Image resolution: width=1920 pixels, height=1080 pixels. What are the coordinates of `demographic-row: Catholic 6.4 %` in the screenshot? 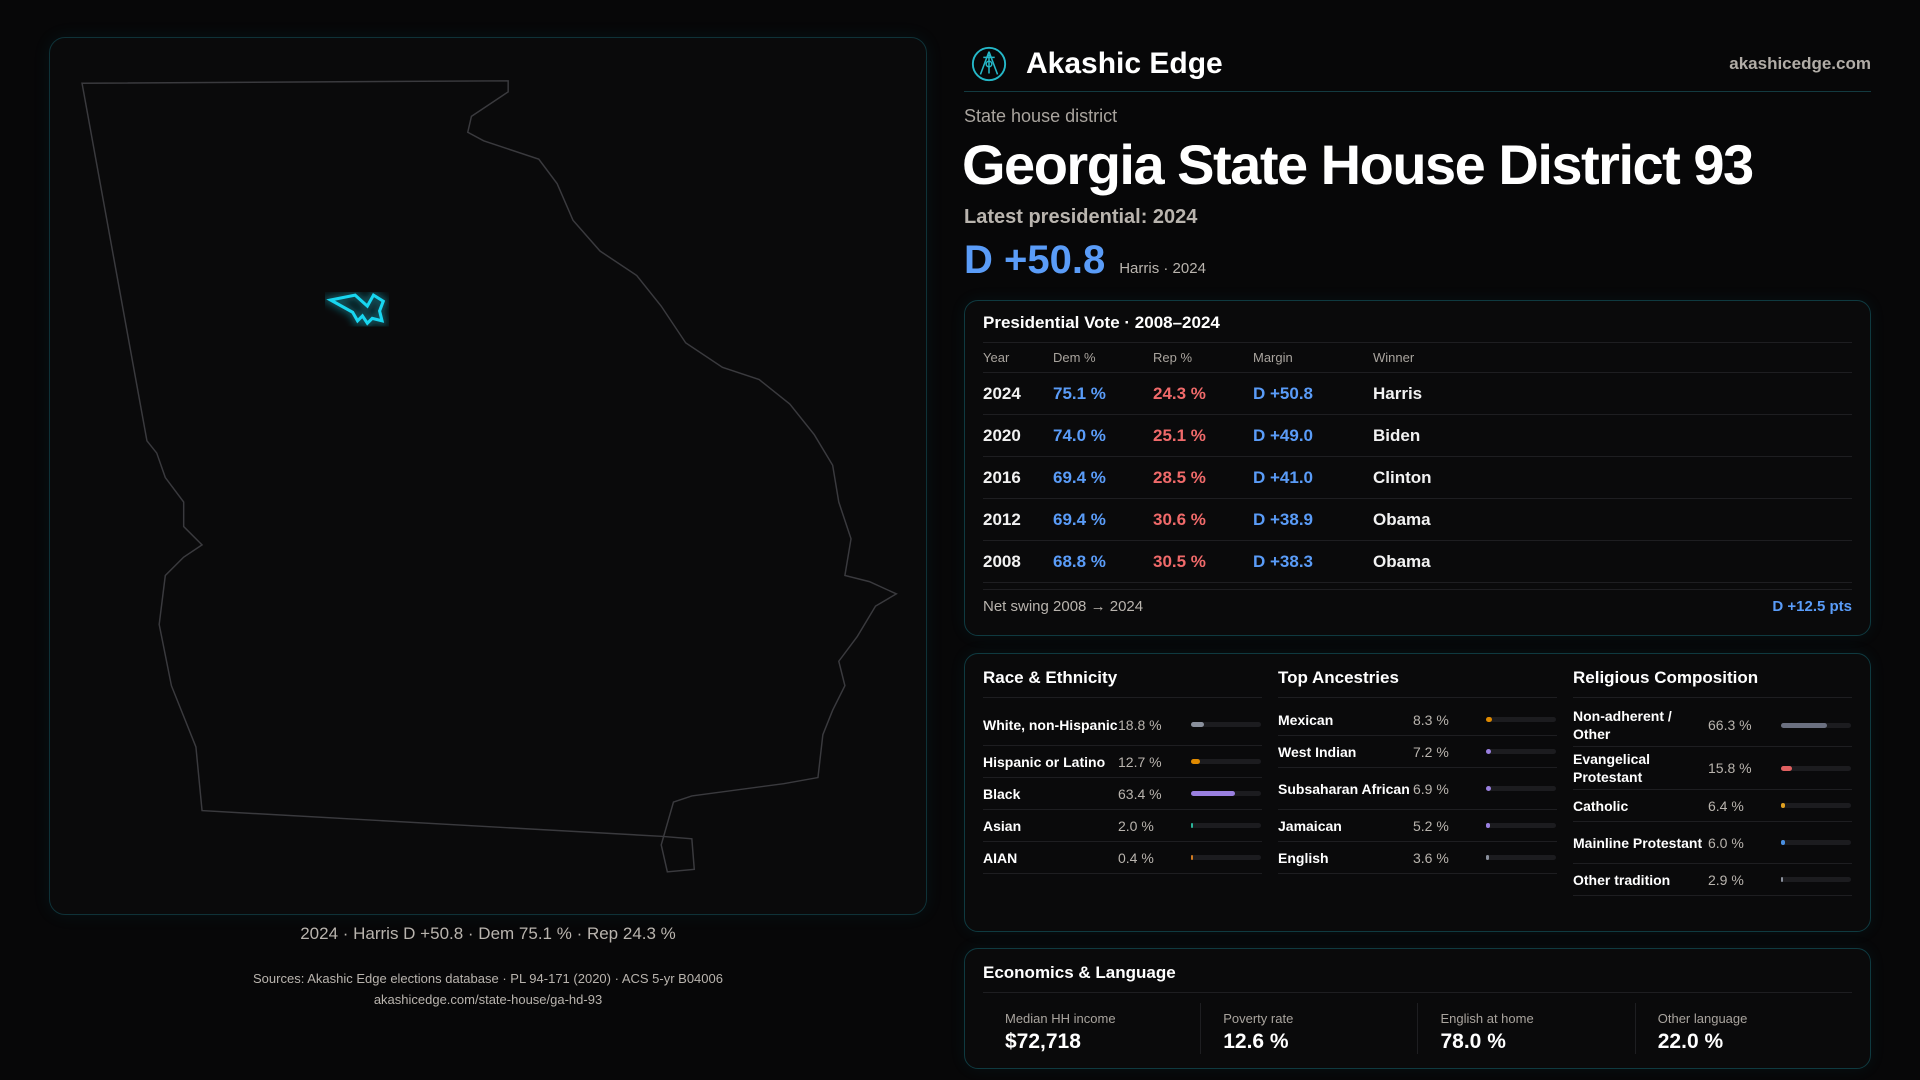 It's located at (1712, 806).